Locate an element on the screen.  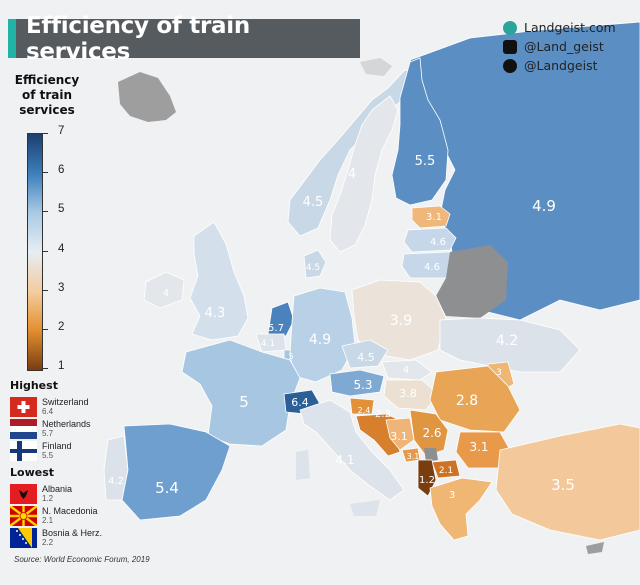
source-note: Source: World Economic Forum, 2019 is located at coordinates (82, 559).